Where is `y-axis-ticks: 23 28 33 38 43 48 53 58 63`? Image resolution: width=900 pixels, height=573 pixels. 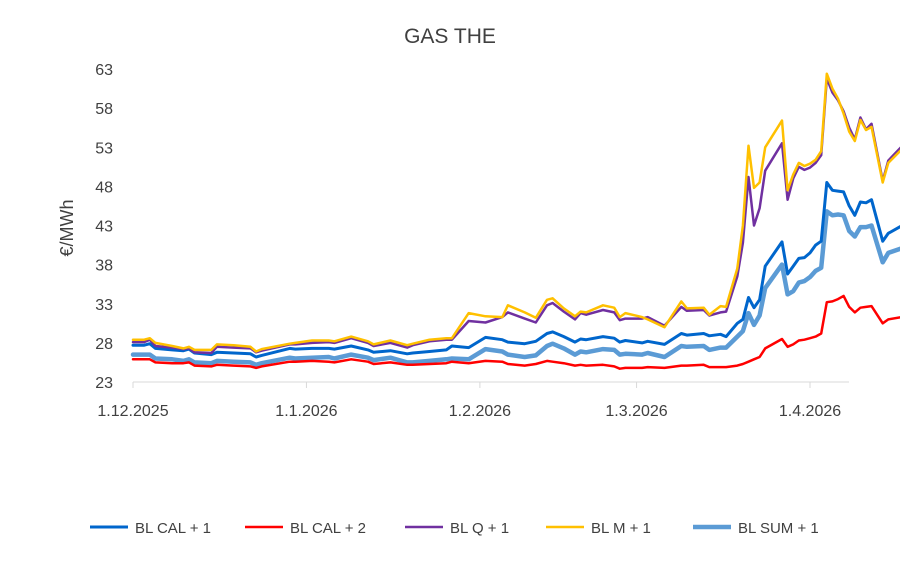 y-axis-ticks: 23 28 33 38 43 48 53 58 63 is located at coordinates (104, 227).